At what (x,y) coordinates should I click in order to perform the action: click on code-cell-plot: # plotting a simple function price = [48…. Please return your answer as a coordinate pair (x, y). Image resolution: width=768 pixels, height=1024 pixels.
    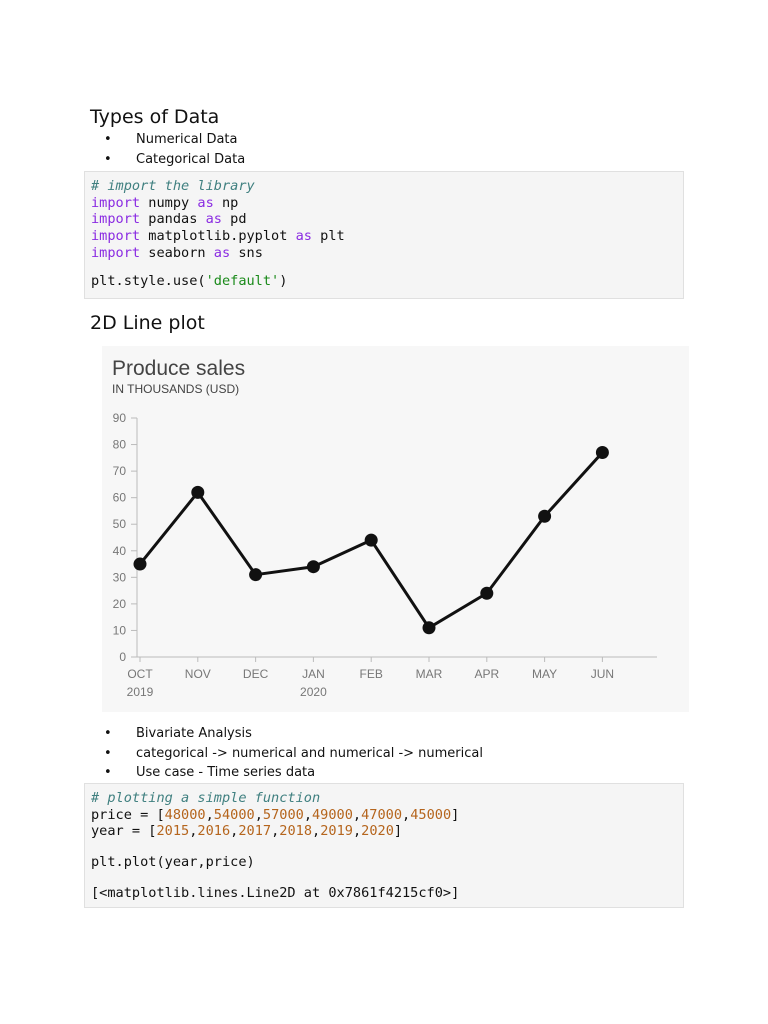
    Looking at the image, I should click on (384, 845).